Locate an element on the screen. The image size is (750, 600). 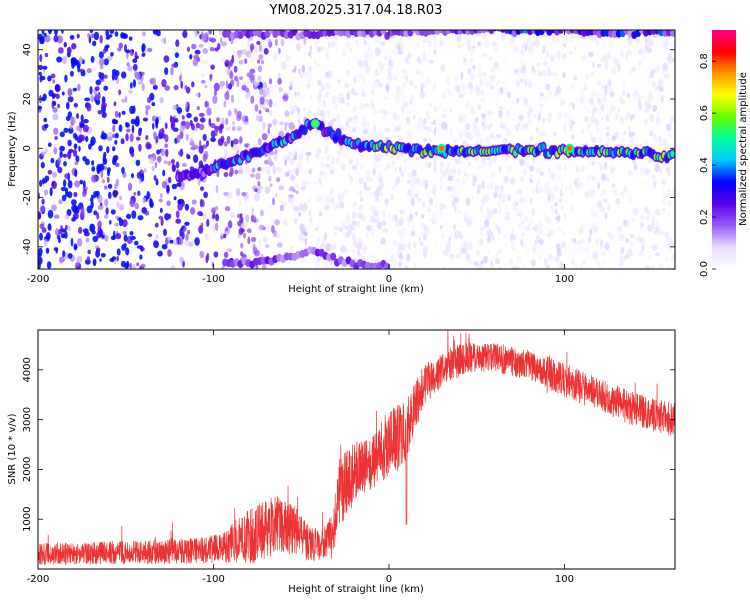
spectrogram-y-tick-label: -20 is located at coordinates (27, 197).